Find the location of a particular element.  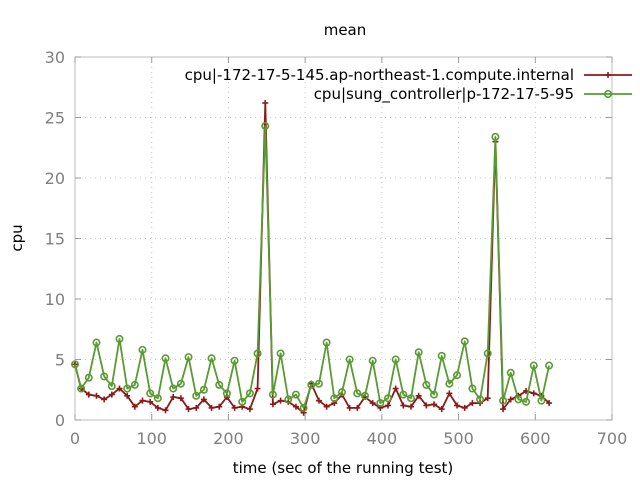

legend-label-2: cpu|sung_controller|p-172-17-5-95 is located at coordinates (444, 94).